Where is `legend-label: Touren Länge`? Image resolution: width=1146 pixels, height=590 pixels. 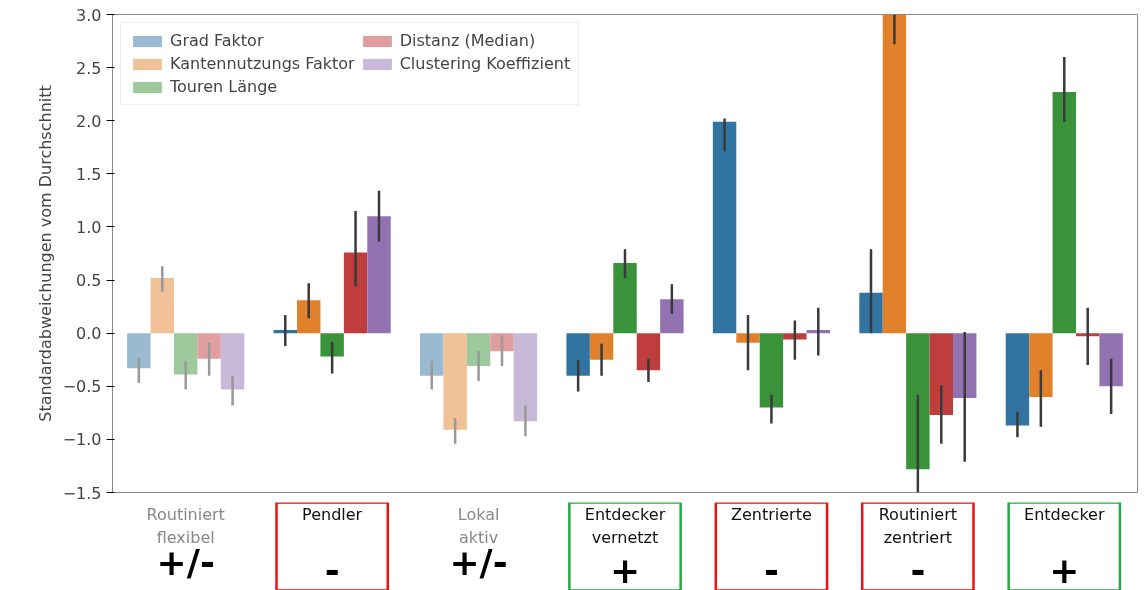
legend-label: Touren Länge is located at coordinates (224, 86).